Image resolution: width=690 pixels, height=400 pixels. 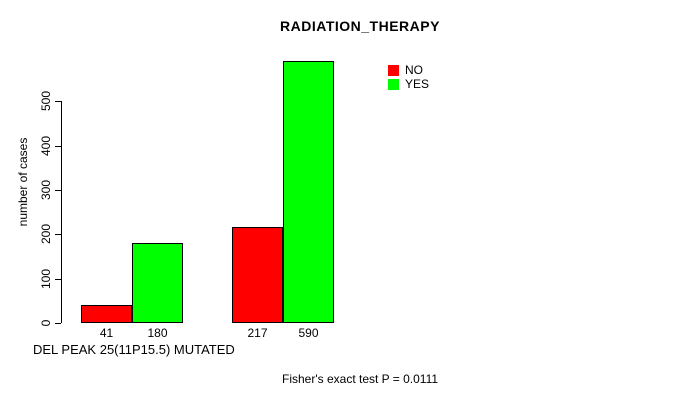 I want to click on y-tick-label: 500, so click(x=46, y=101).